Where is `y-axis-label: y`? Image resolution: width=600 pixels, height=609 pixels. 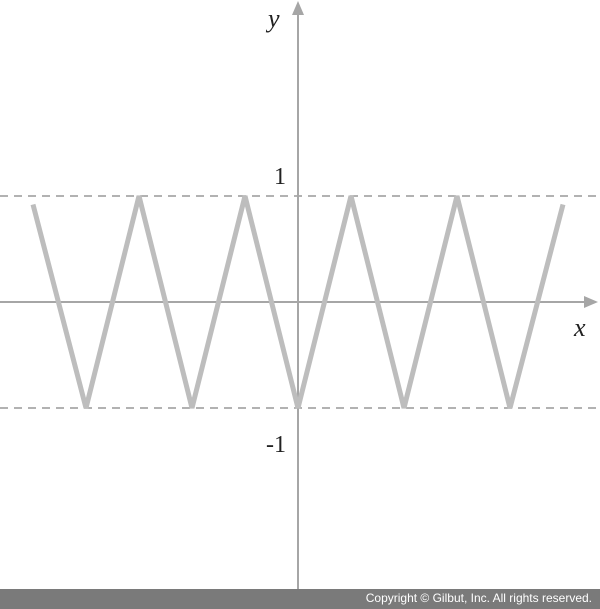 y-axis-label: y is located at coordinates (272, 18).